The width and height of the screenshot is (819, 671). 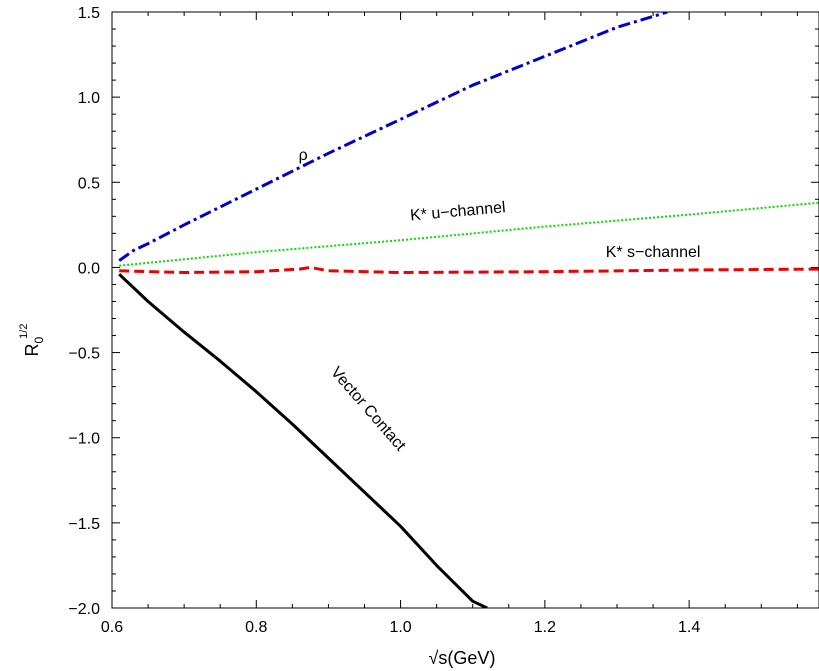 What do you see at coordinates (462, 658) in the screenshot?
I see `x-axis-label: √s(GeV)` at bounding box center [462, 658].